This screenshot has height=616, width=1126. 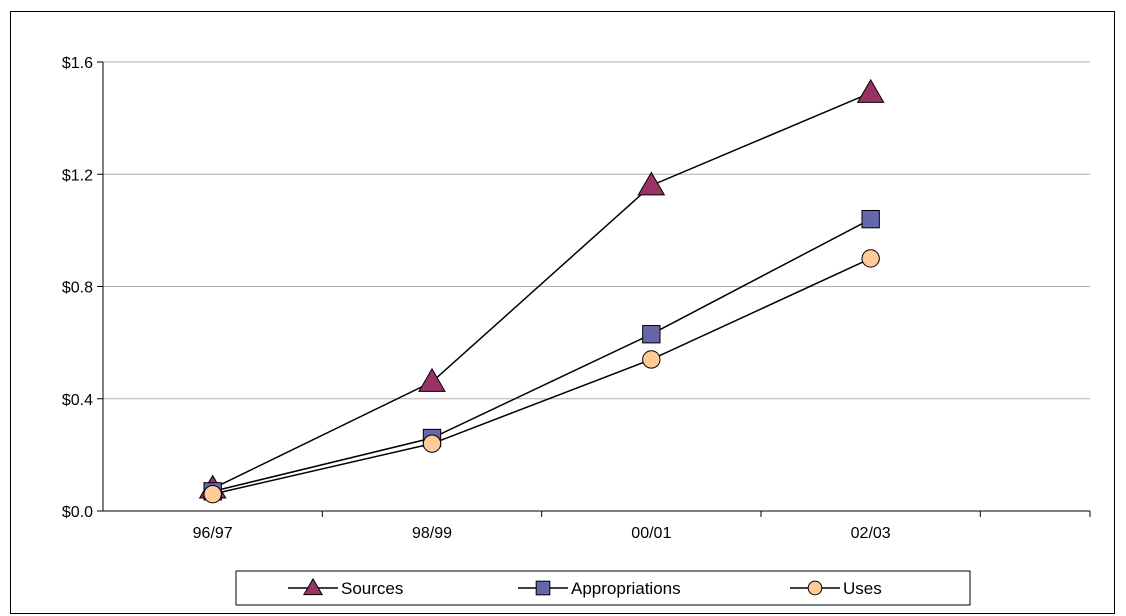 What do you see at coordinates (372, 588) in the screenshot?
I see `legend-label-sources: Sources` at bounding box center [372, 588].